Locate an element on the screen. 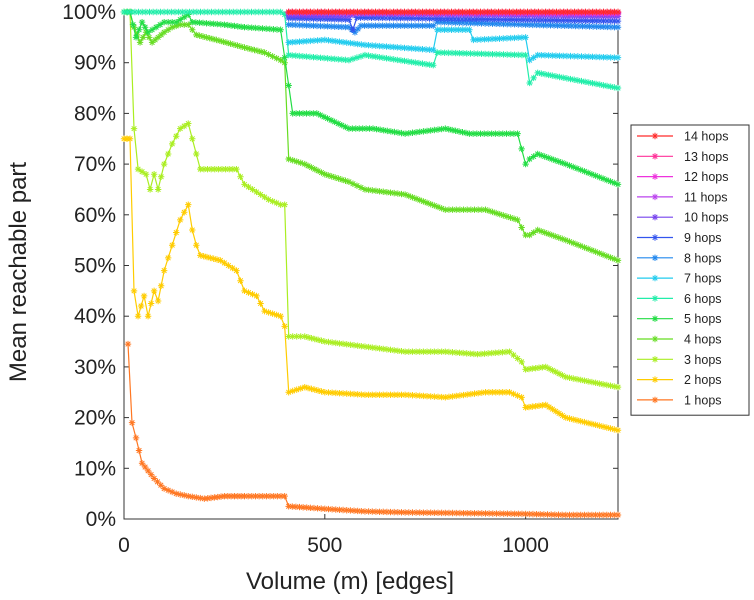 The image size is (754, 600). legend-label: 2 hops is located at coordinates (703, 380).